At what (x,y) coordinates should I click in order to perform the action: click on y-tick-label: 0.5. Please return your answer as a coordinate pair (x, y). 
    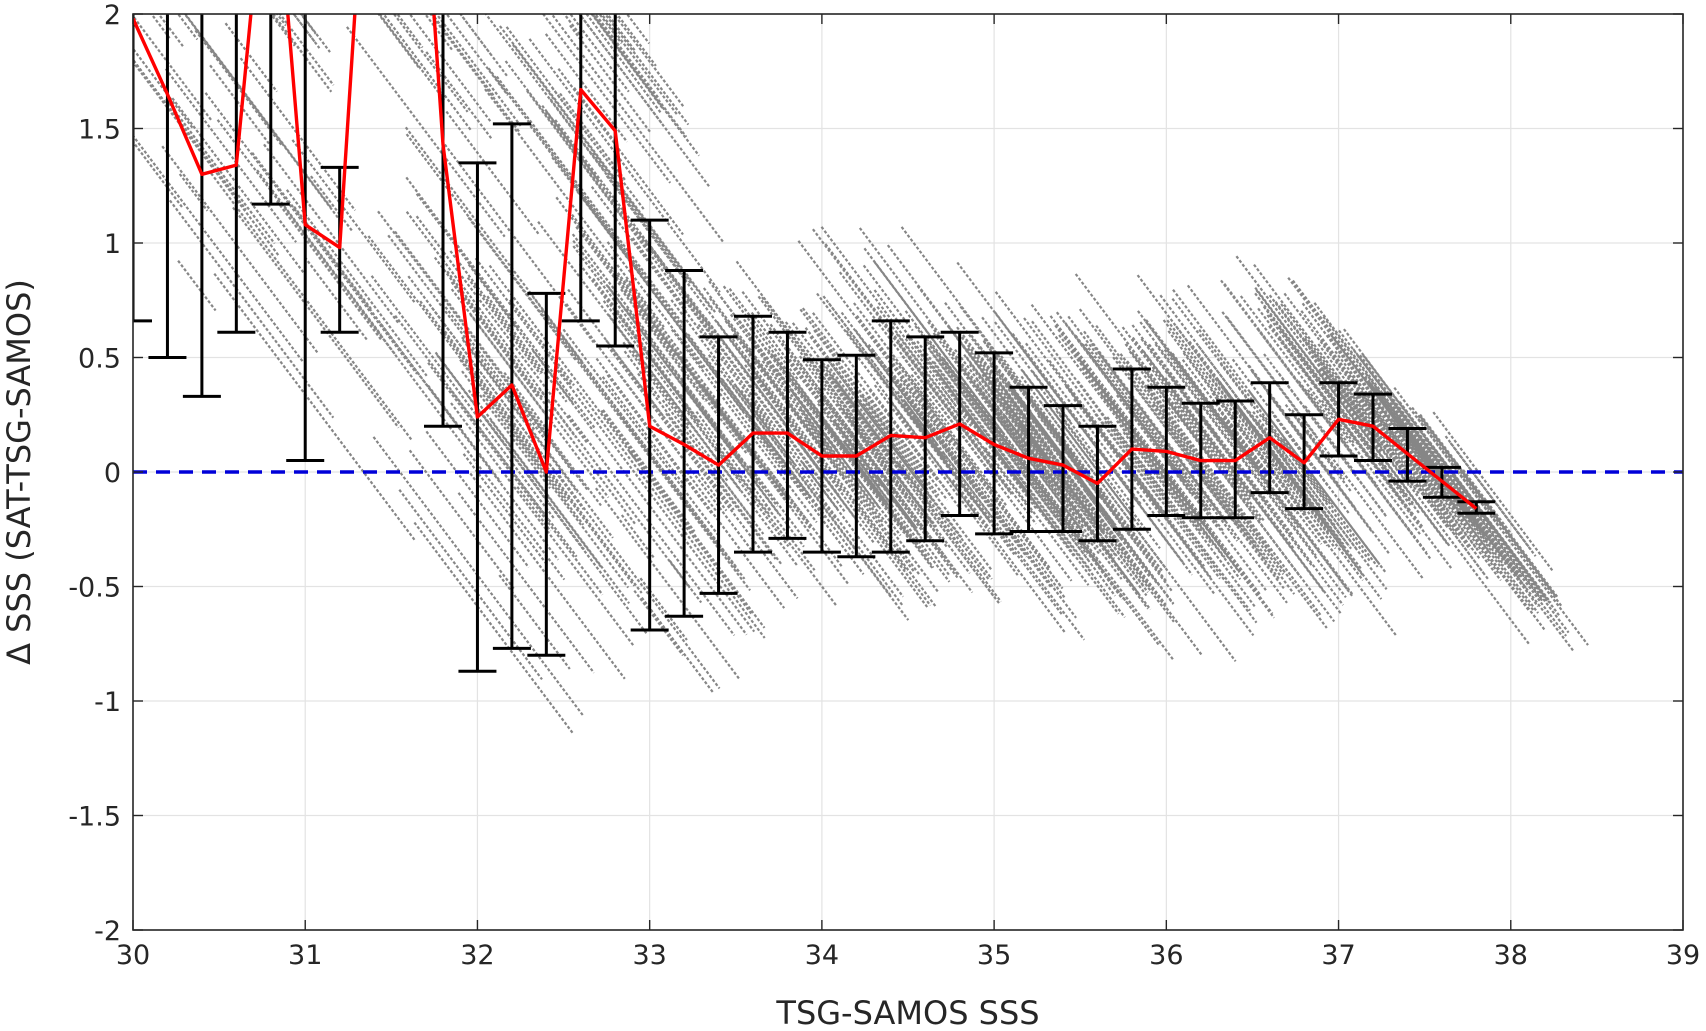
    Looking at the image, I should click on (99, 359).